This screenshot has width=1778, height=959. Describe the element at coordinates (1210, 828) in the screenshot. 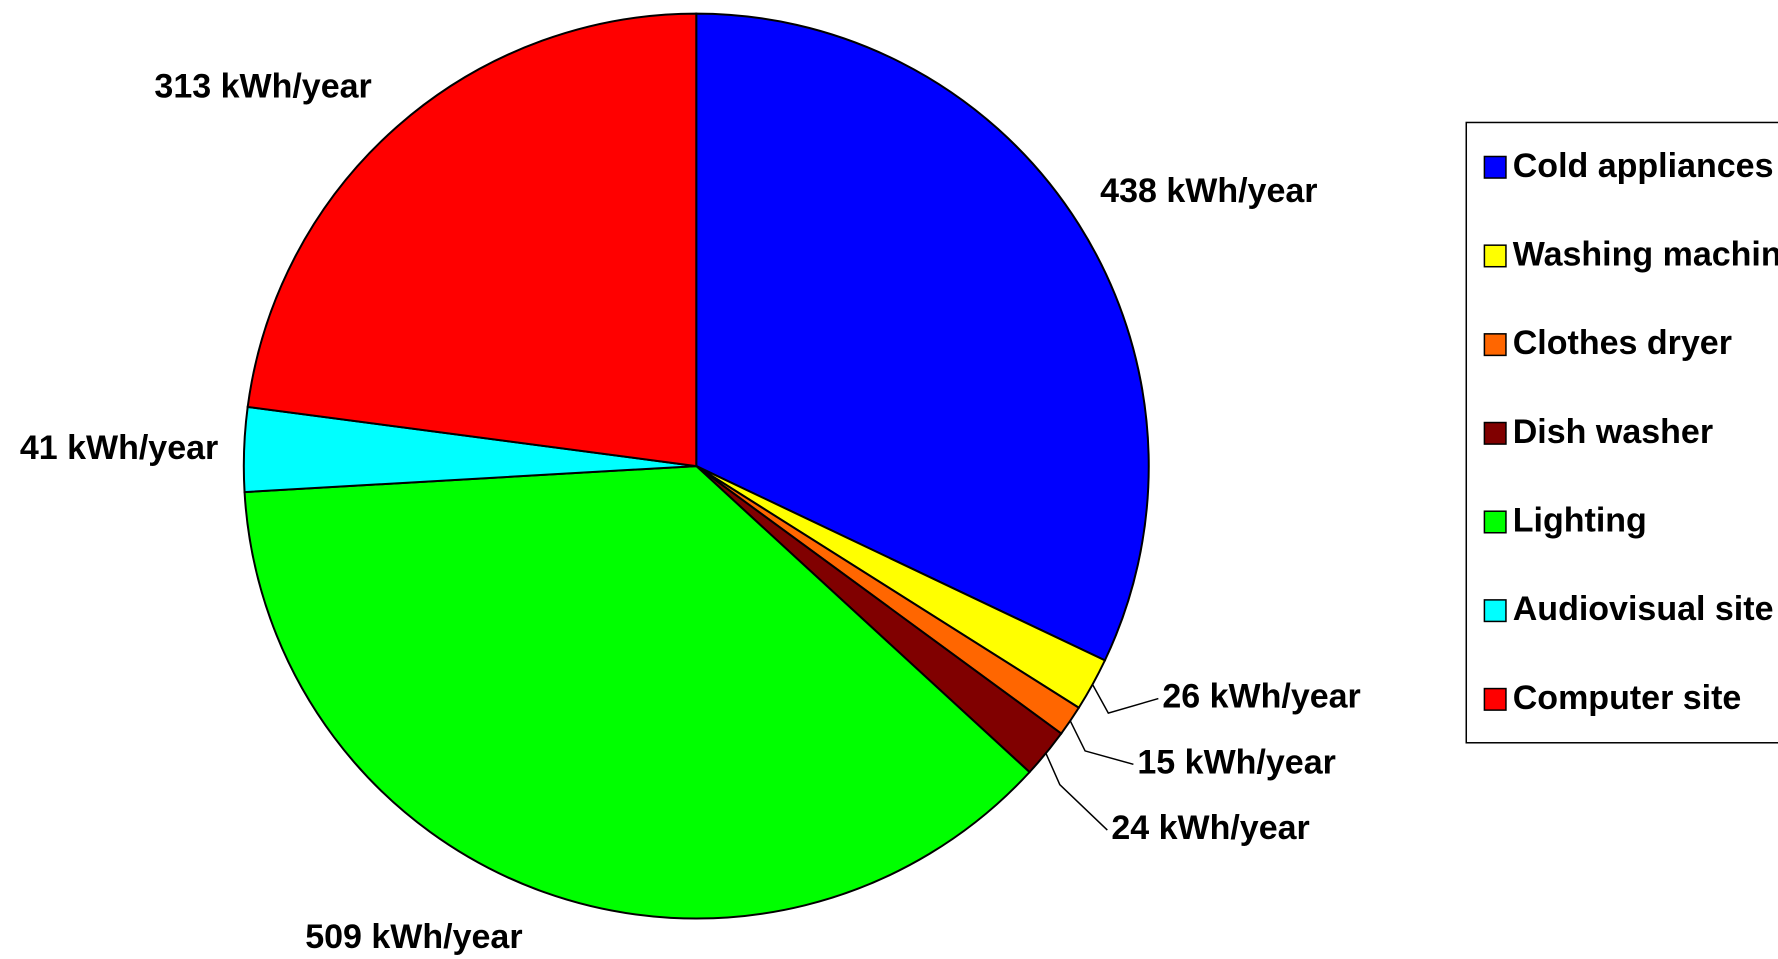

I see `data-label: 24 kWh/year` at that location.